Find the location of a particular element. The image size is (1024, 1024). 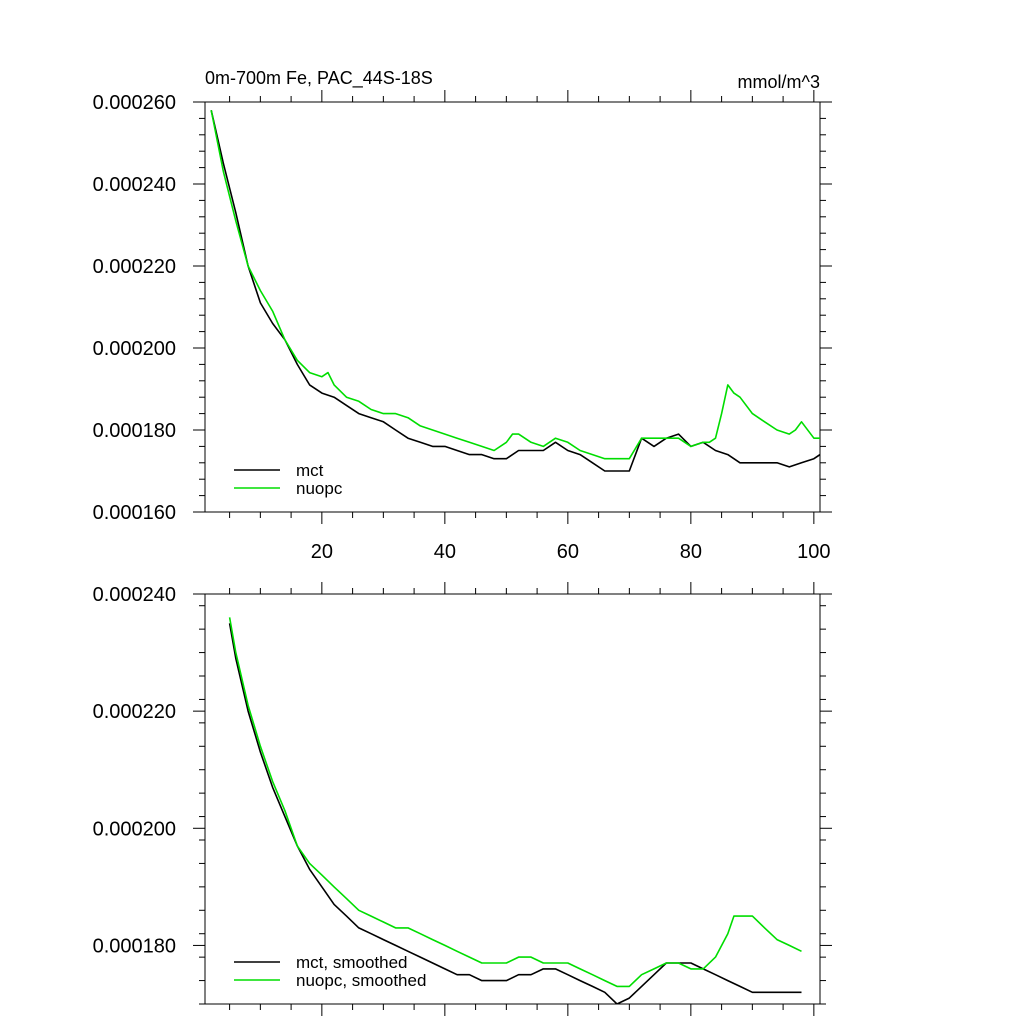

legend-label: mct is located at coordinates (310, 470).